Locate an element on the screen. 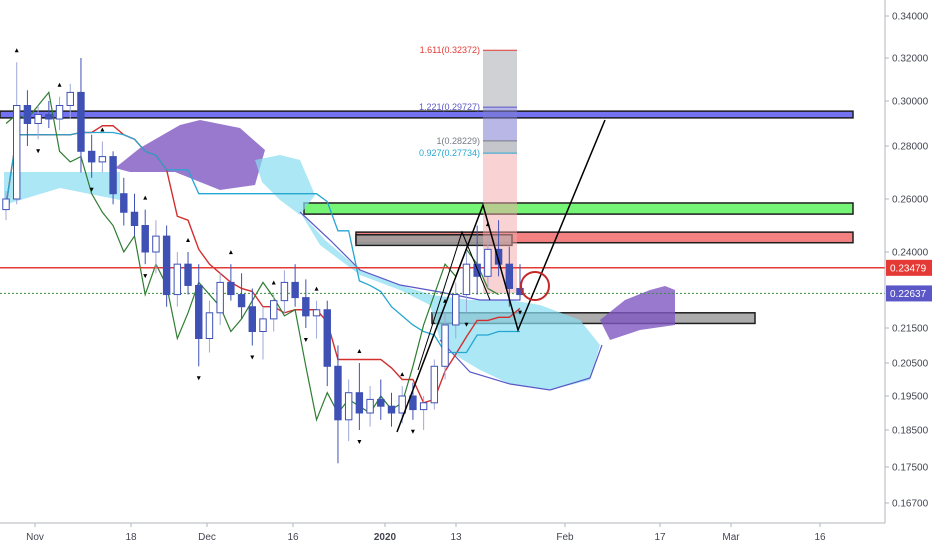 This screenshot has height=550, width=932. fib-level-label: 1.221(0.29727) is located at coordinates (449, 107).